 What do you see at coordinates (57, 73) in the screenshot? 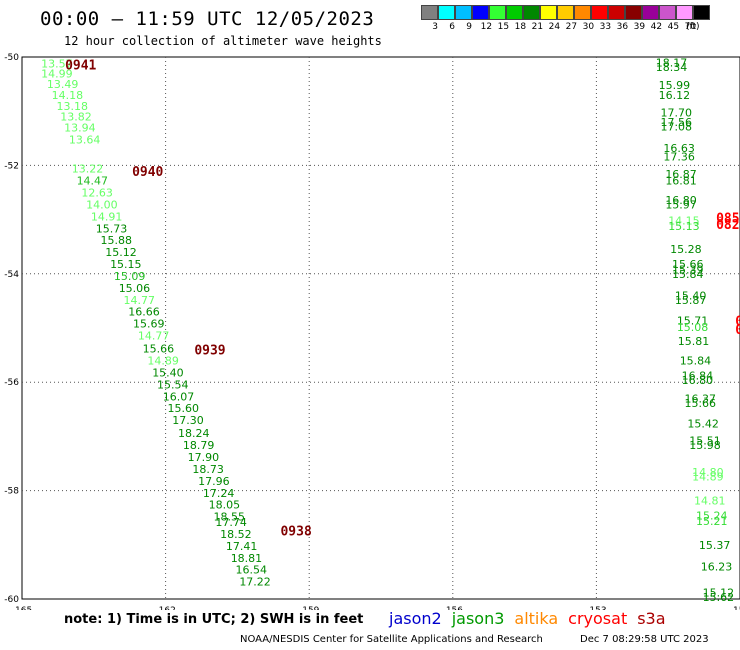
I see `swh-value-label: 14.99` at bounding box center [57, 73].